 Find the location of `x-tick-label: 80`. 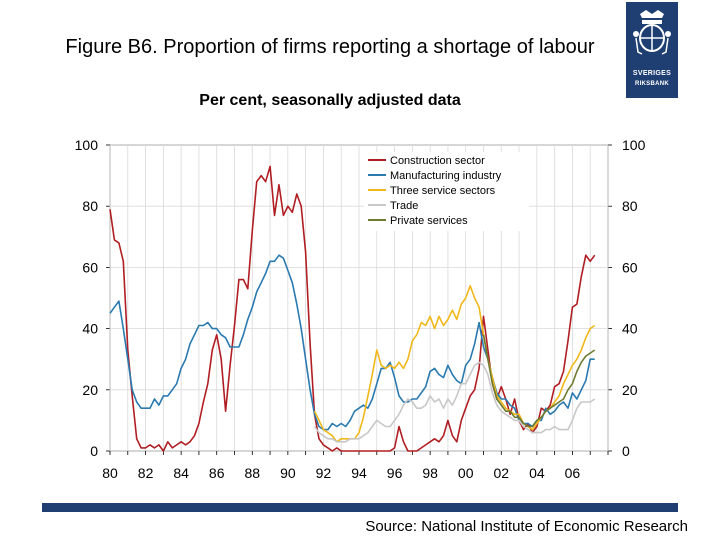

x-tick-label: 80 is located at coordinates (110, 473).